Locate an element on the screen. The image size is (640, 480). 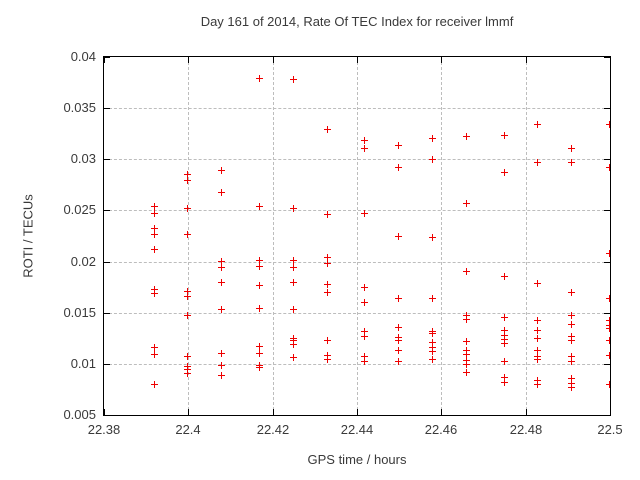
x-tick-label: 22.48 is located at coordinates (526, 429).